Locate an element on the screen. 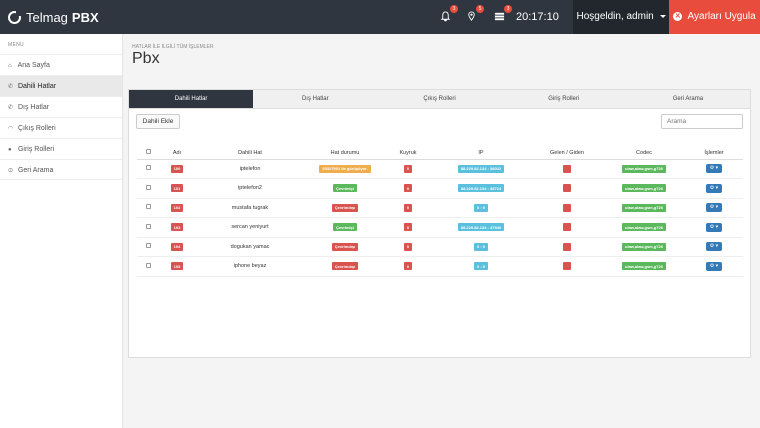  select-all-header is located at coordinates (148, 153).